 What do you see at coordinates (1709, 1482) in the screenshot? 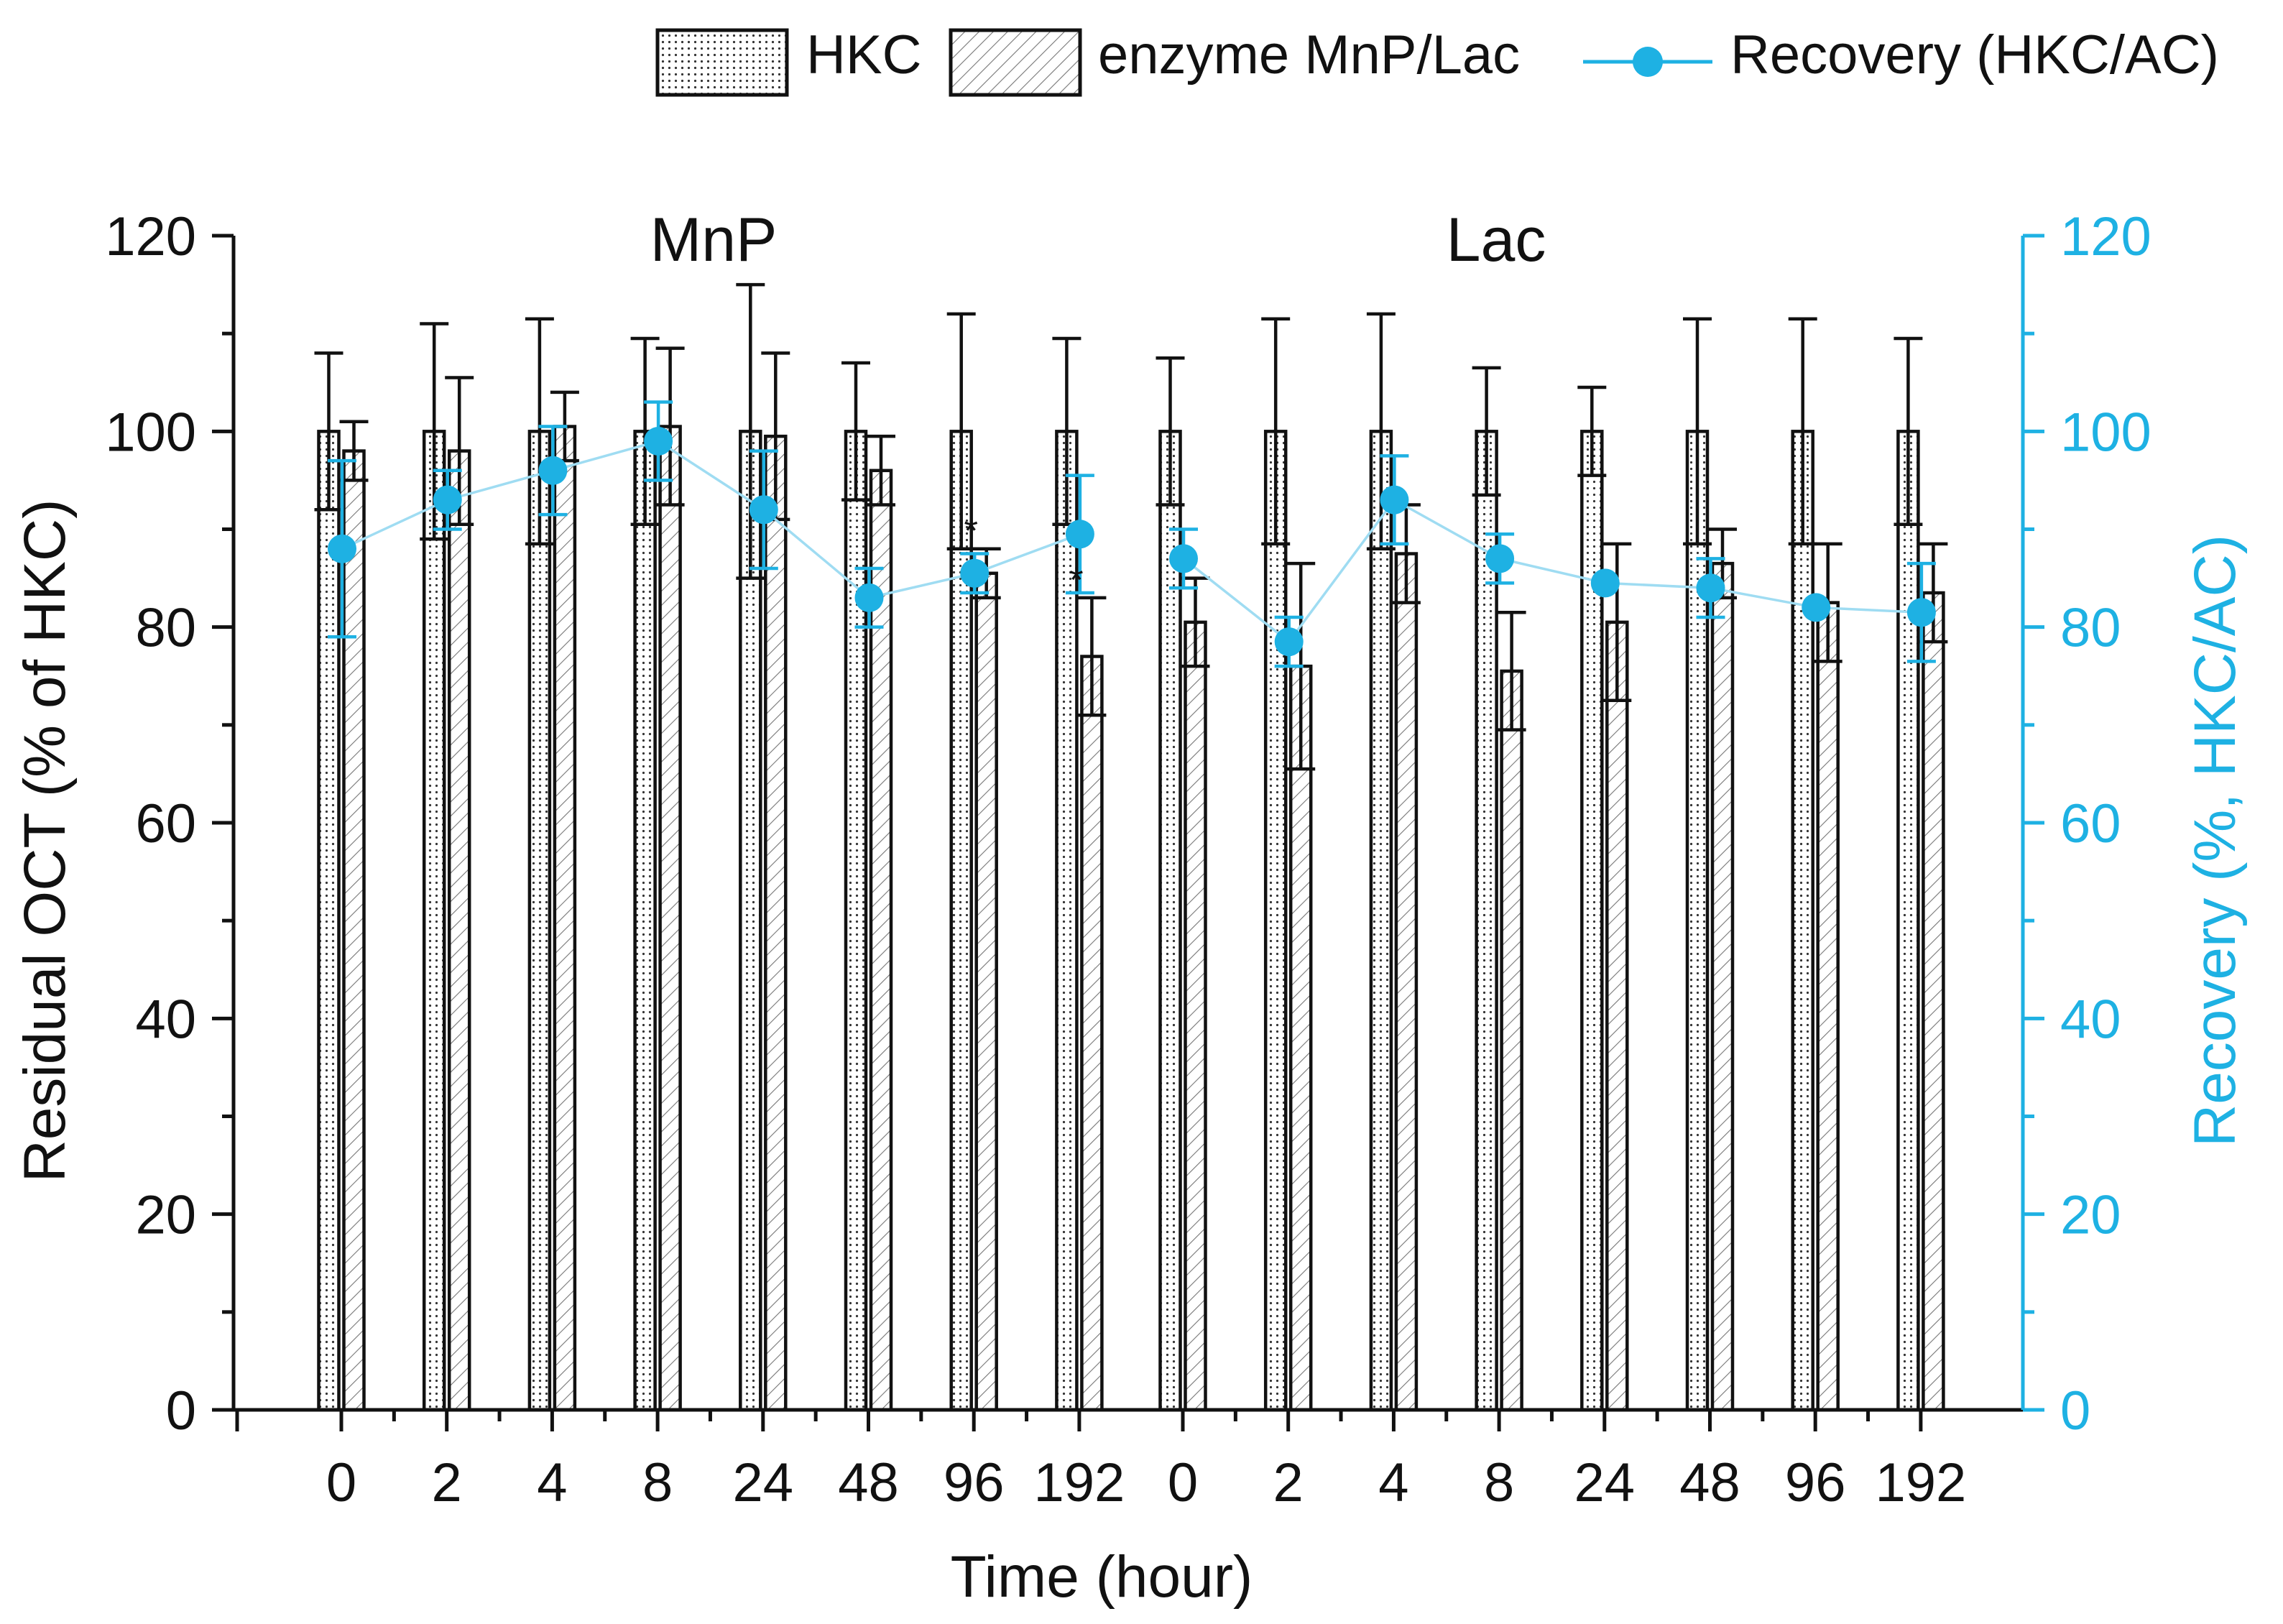
I see `x-tick-label-lac-48: 48` at bounding box center [1709, 1482].